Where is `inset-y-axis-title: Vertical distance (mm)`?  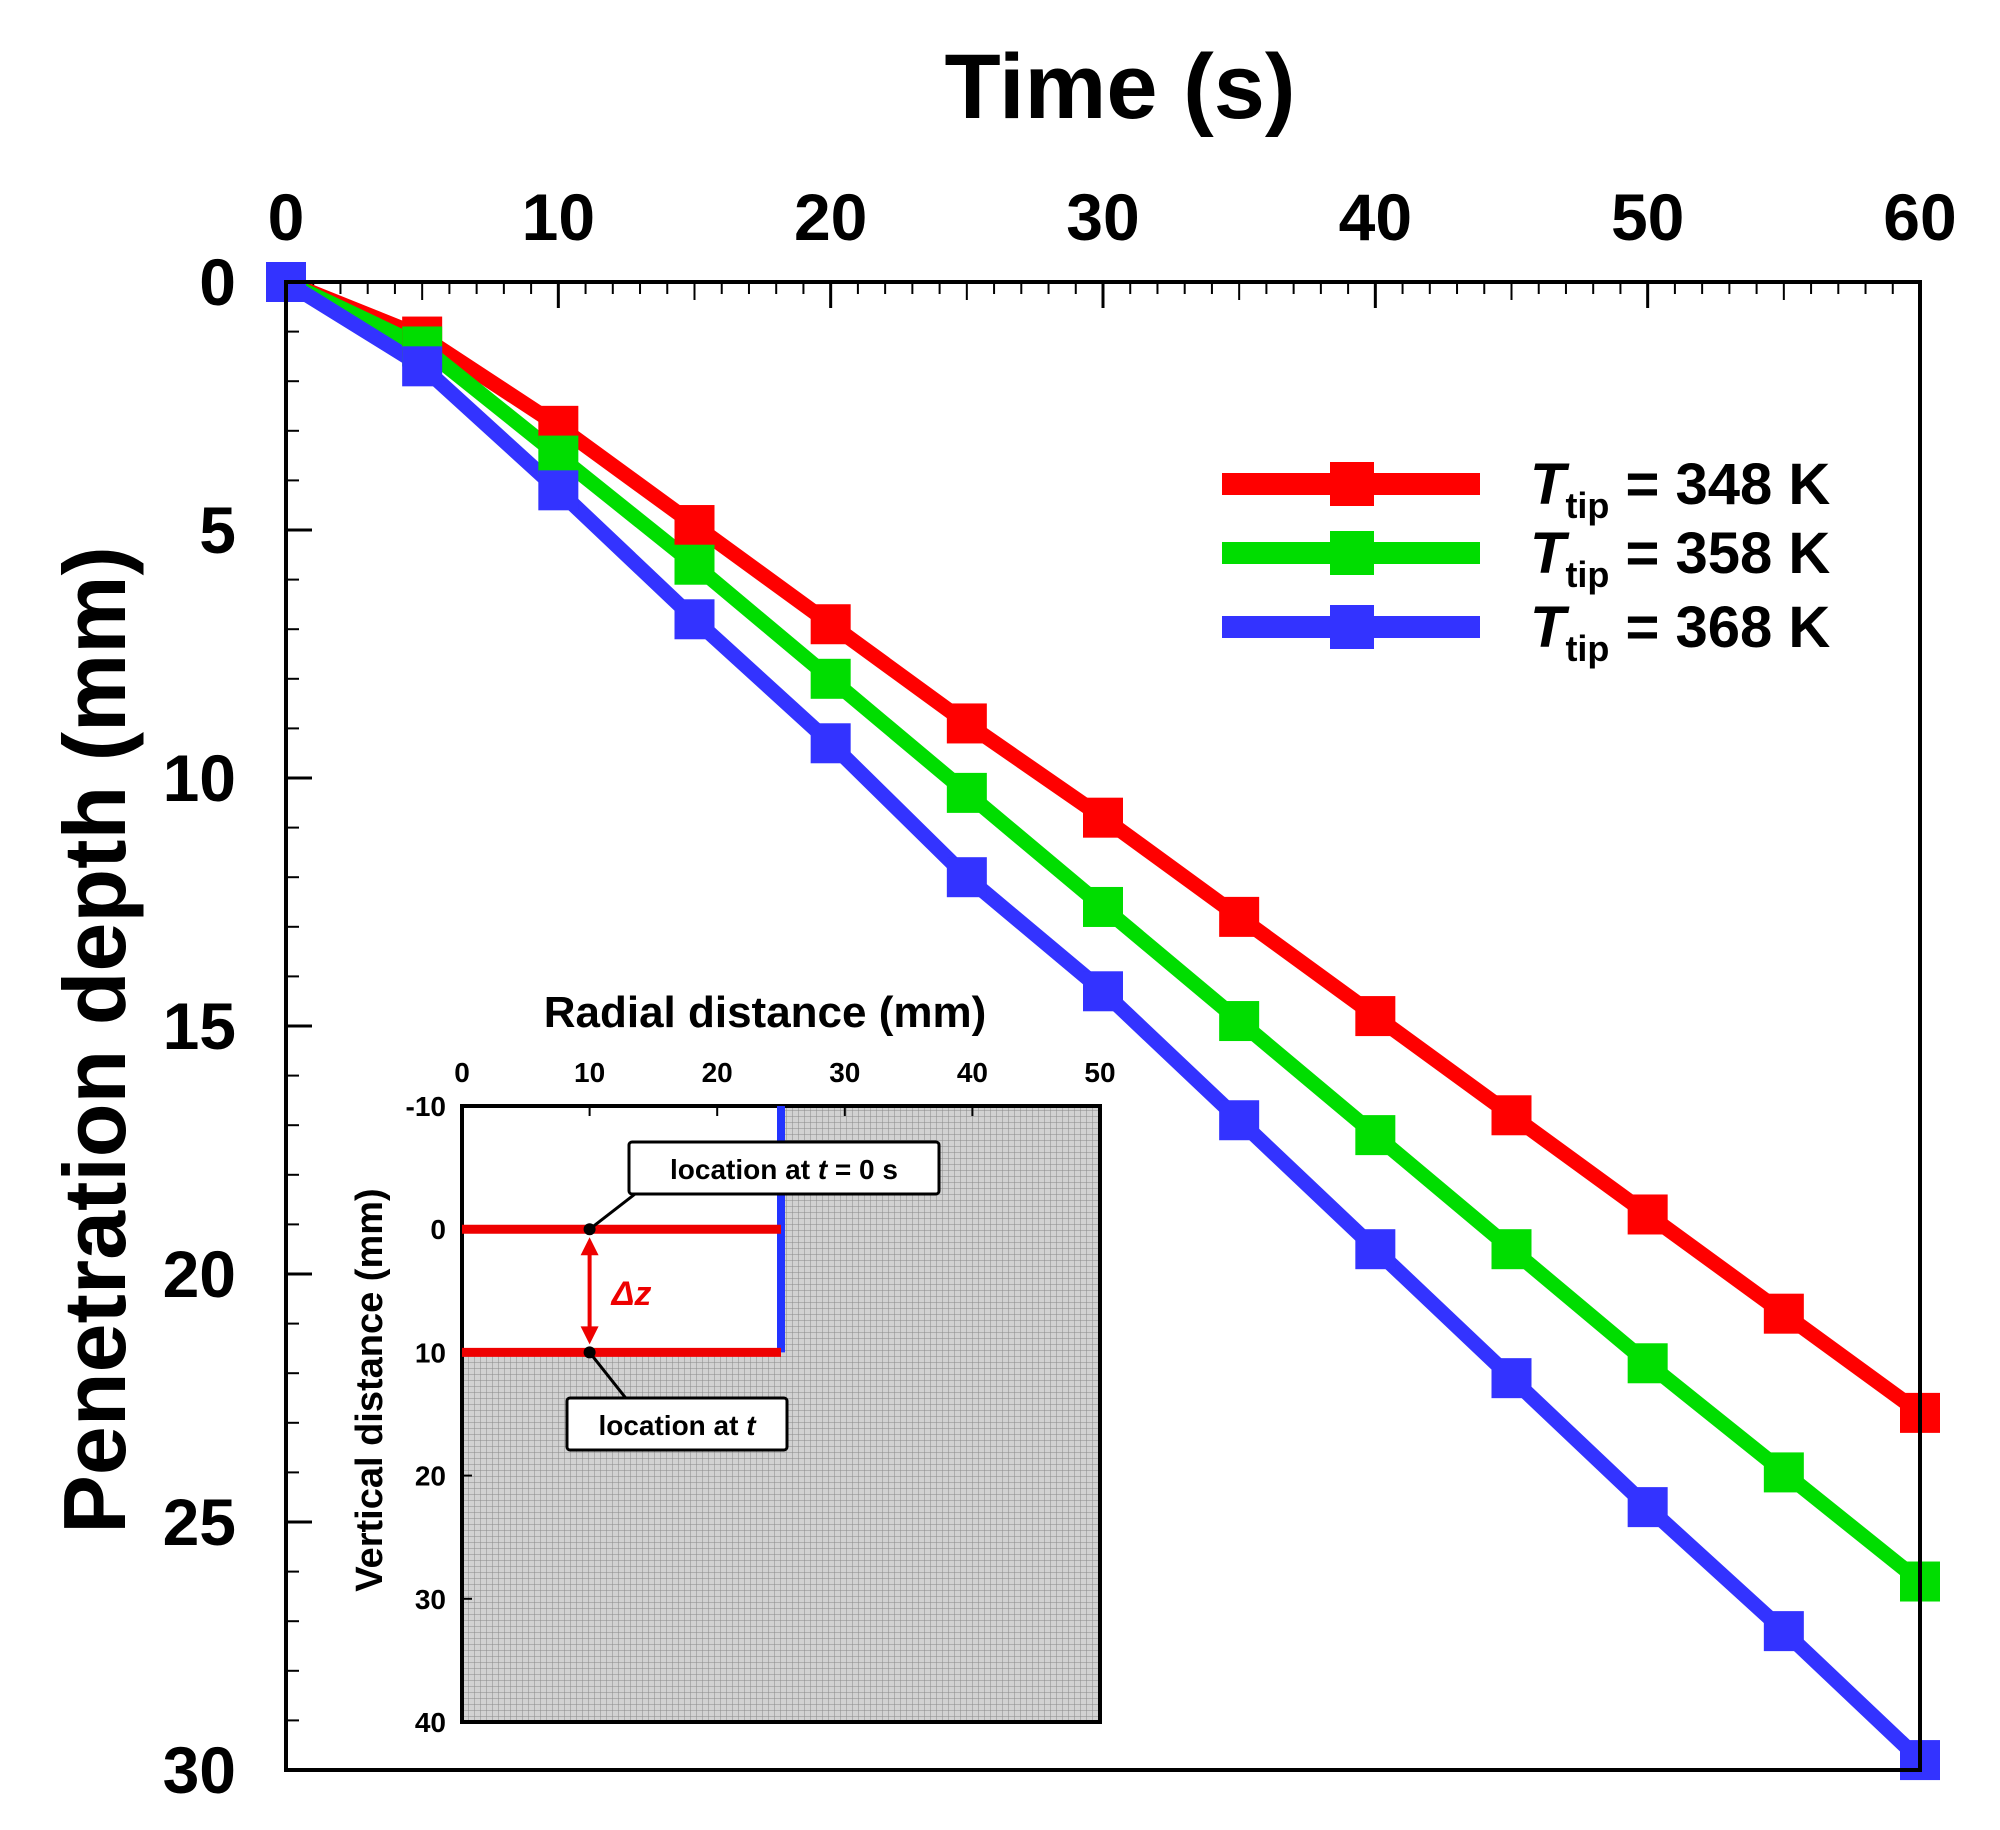 inset-y-axis-title: Vertical distance (mm) is located at coordinates (370, 1389).